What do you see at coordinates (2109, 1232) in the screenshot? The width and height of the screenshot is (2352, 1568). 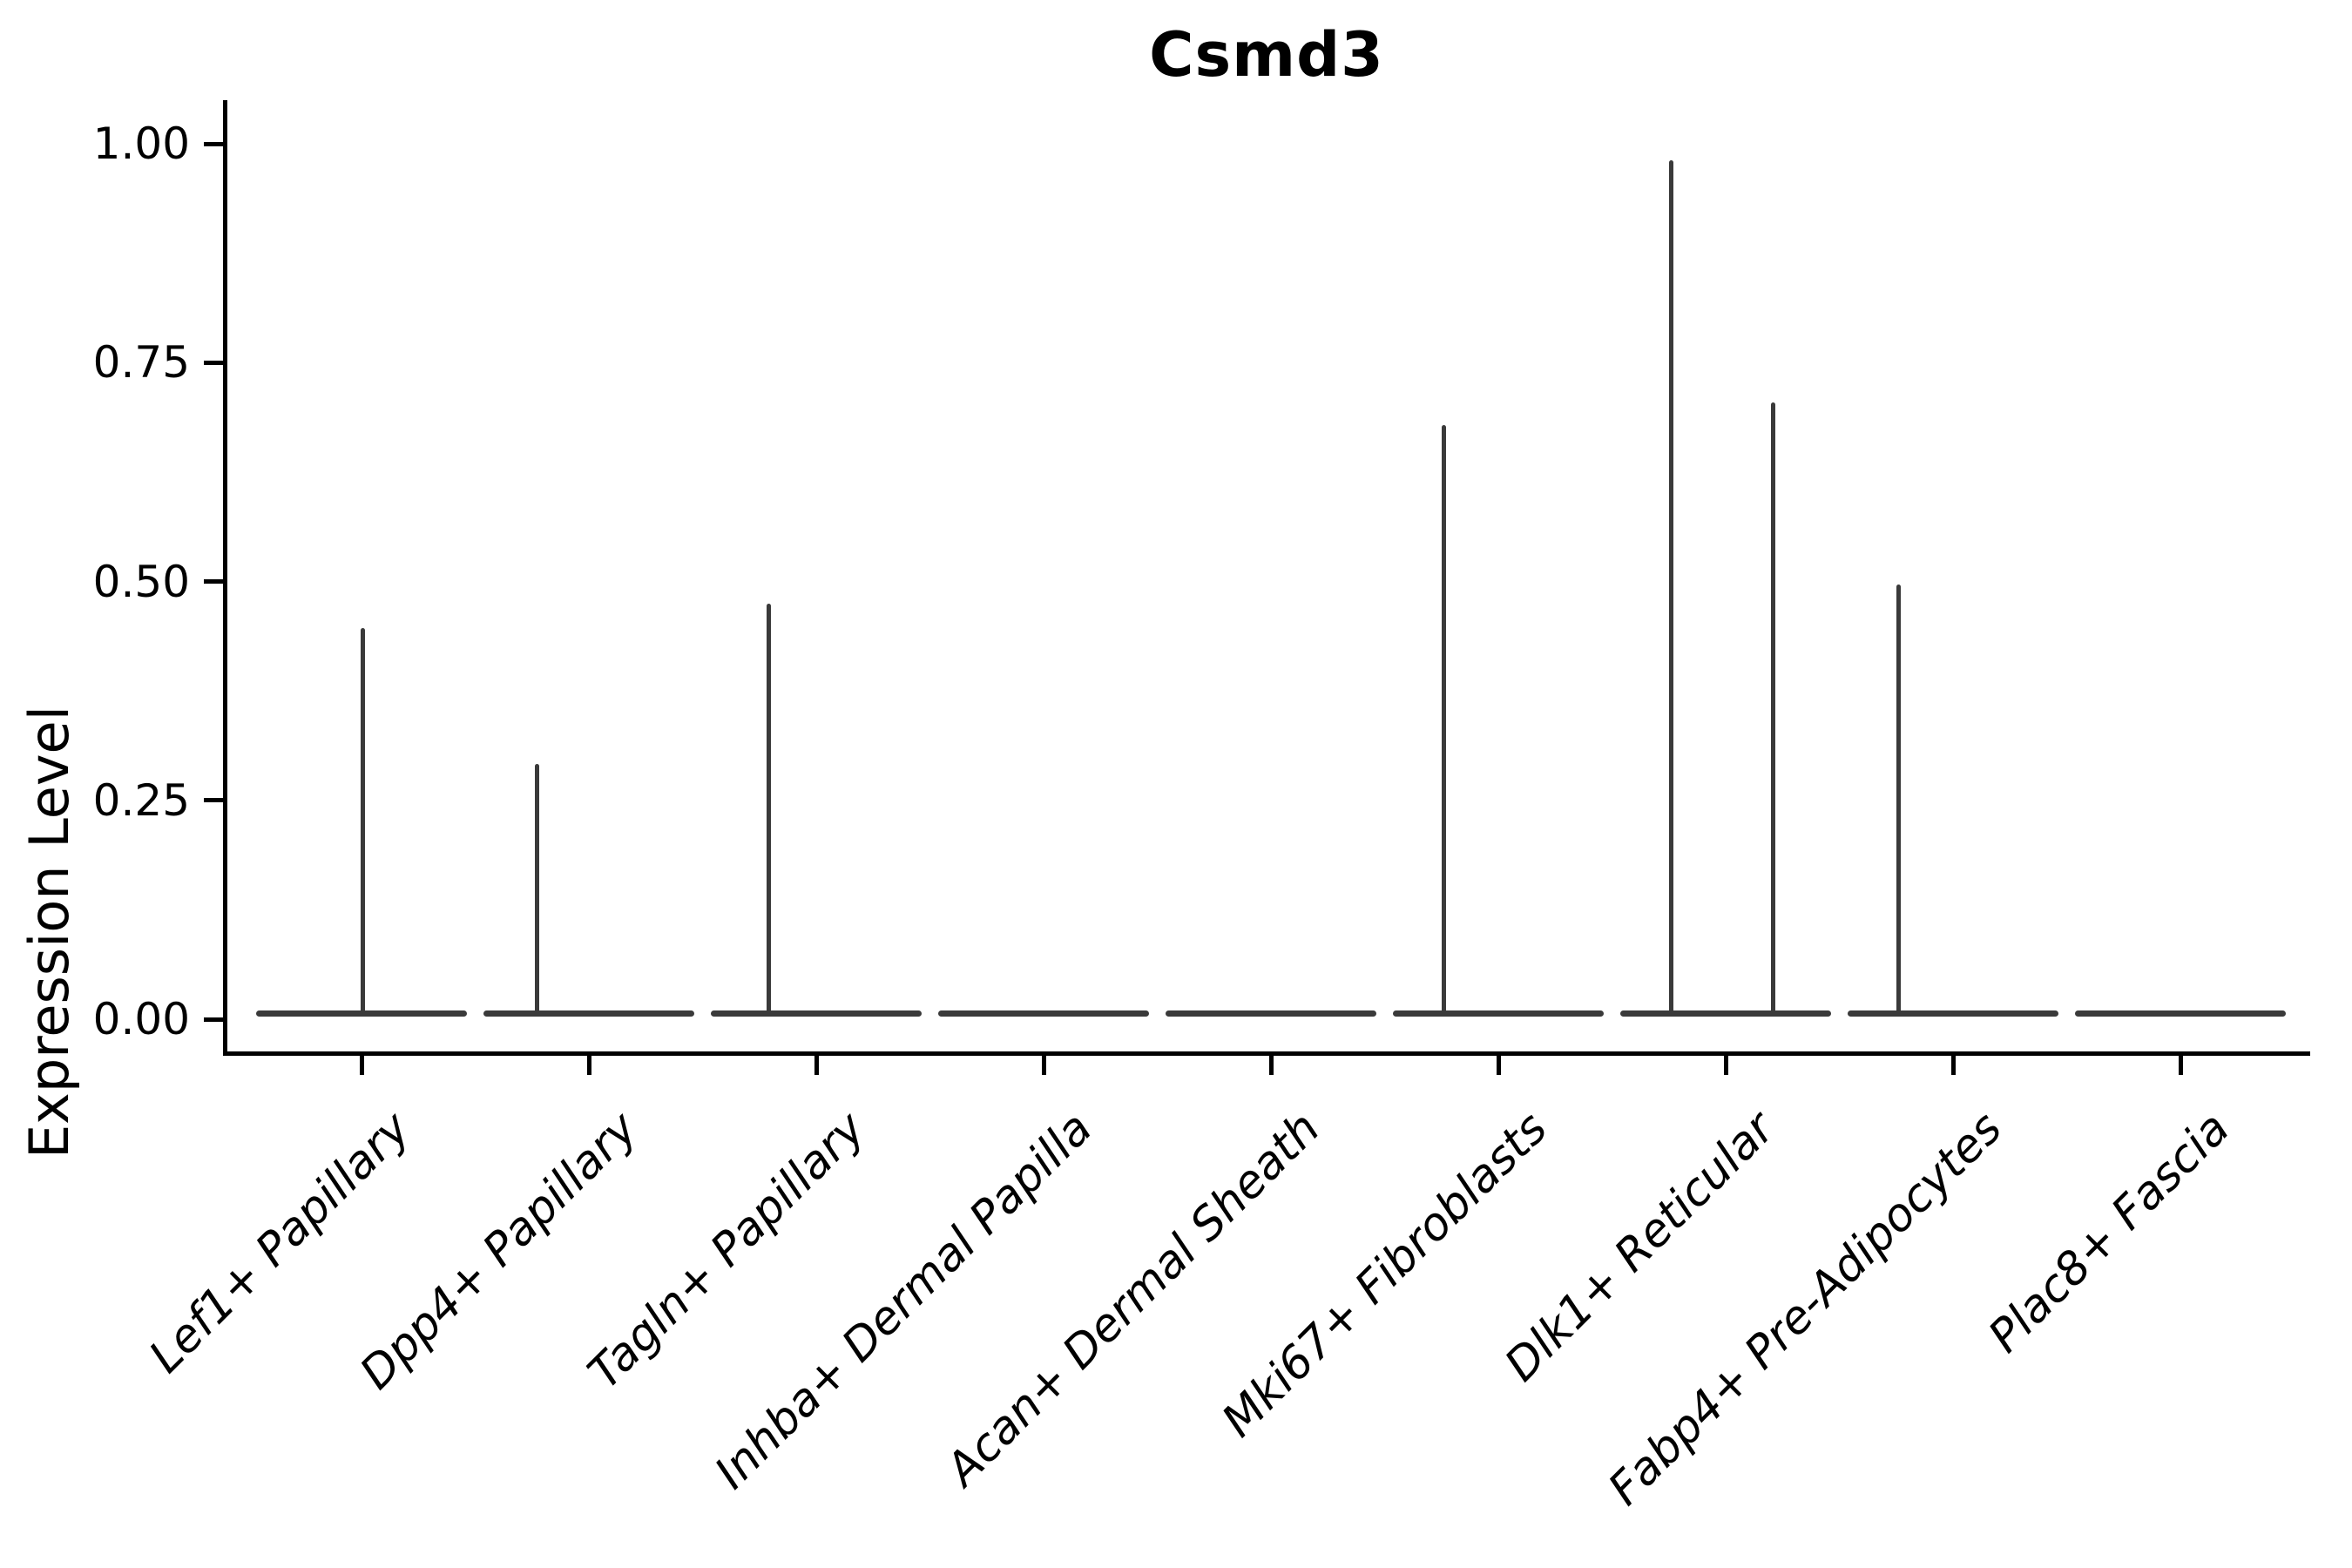 I see `x-tick-label: Plac8+ Fascia` at bounding box center [2109, 1232].